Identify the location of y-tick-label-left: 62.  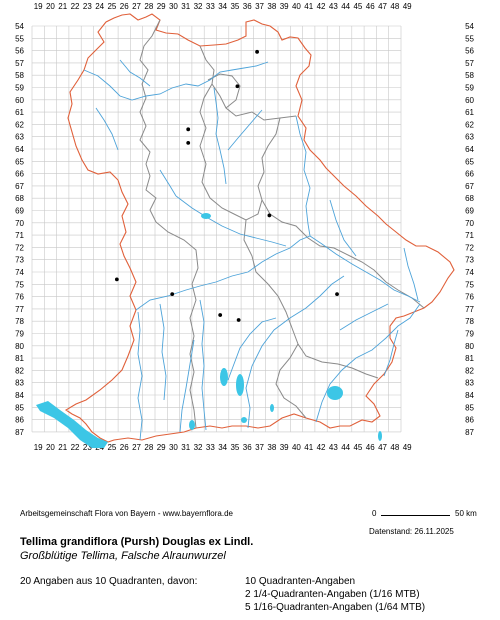
(19, 124).